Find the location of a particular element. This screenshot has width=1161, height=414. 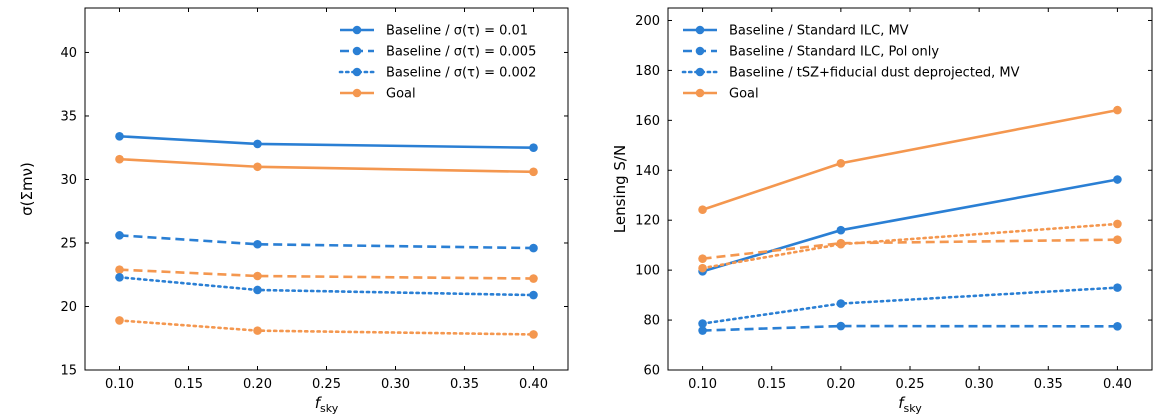

y-tick-label: 40 is located at coordinates (68, 53).